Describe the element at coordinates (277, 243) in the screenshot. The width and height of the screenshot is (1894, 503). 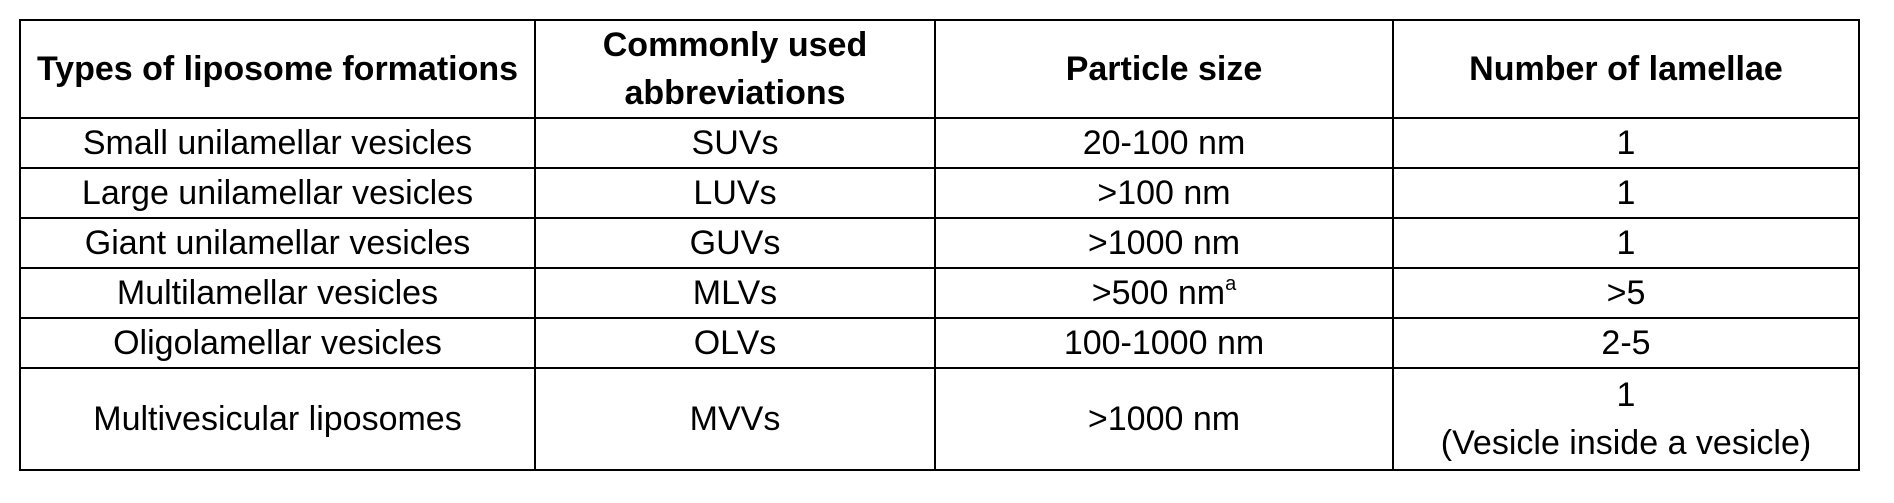
I see `cell-liposome-type: Giant unilamellar vesicles` at that location.